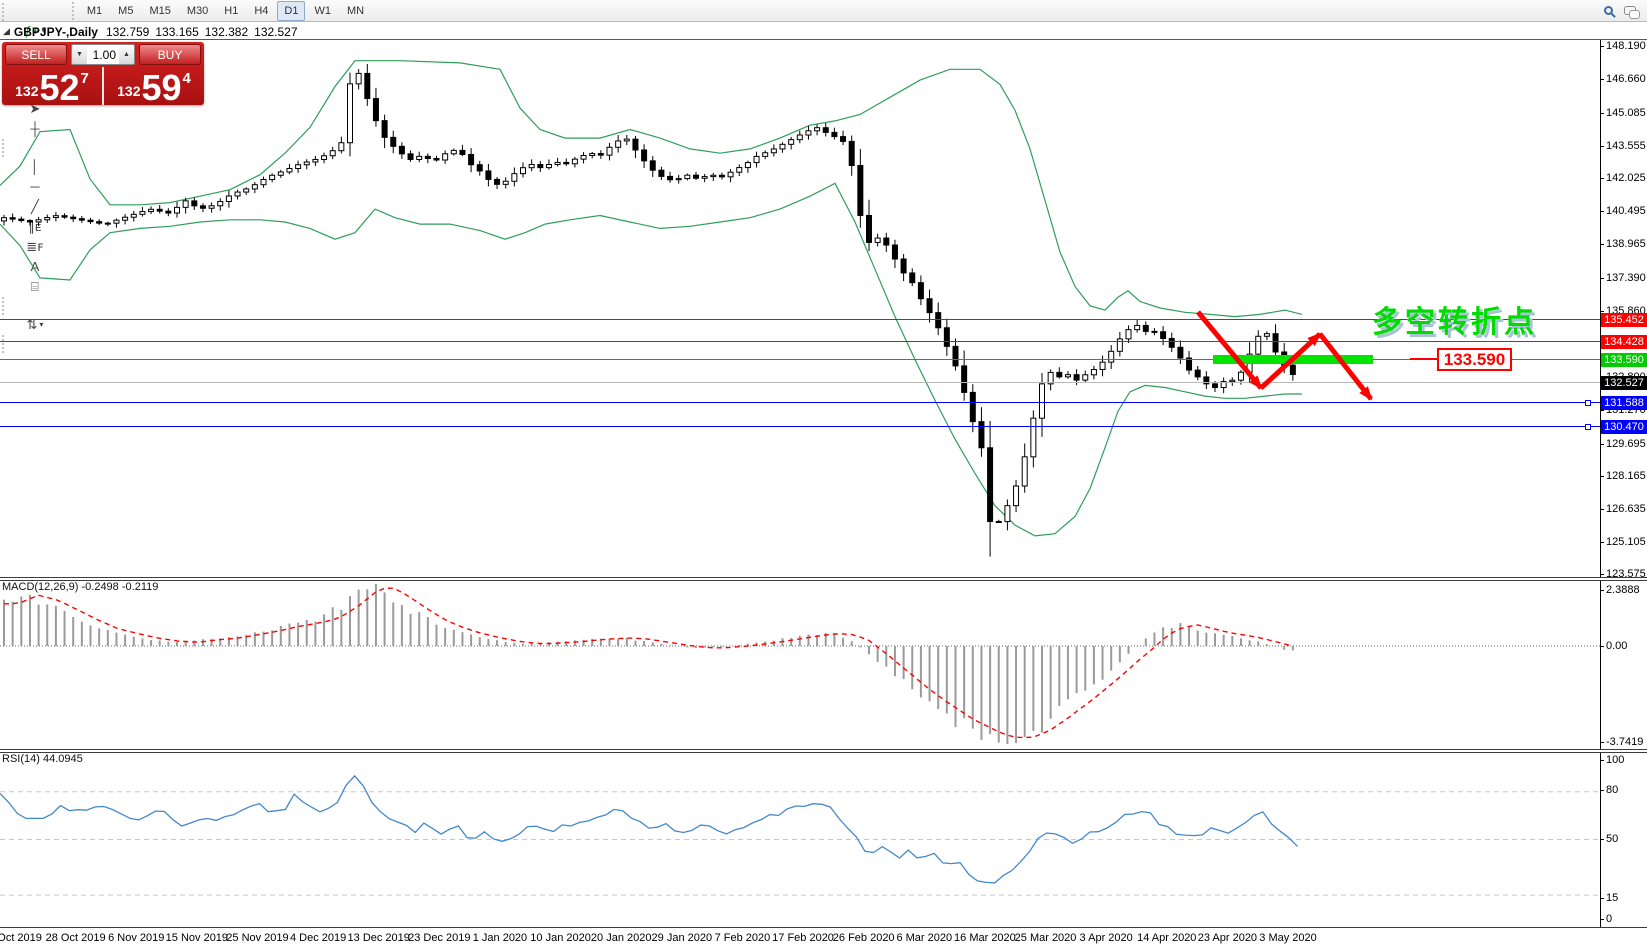  Describe the element at coordinates (197, 10) in the screenshot. I see `timeframe-m30-button: M30` at that location.